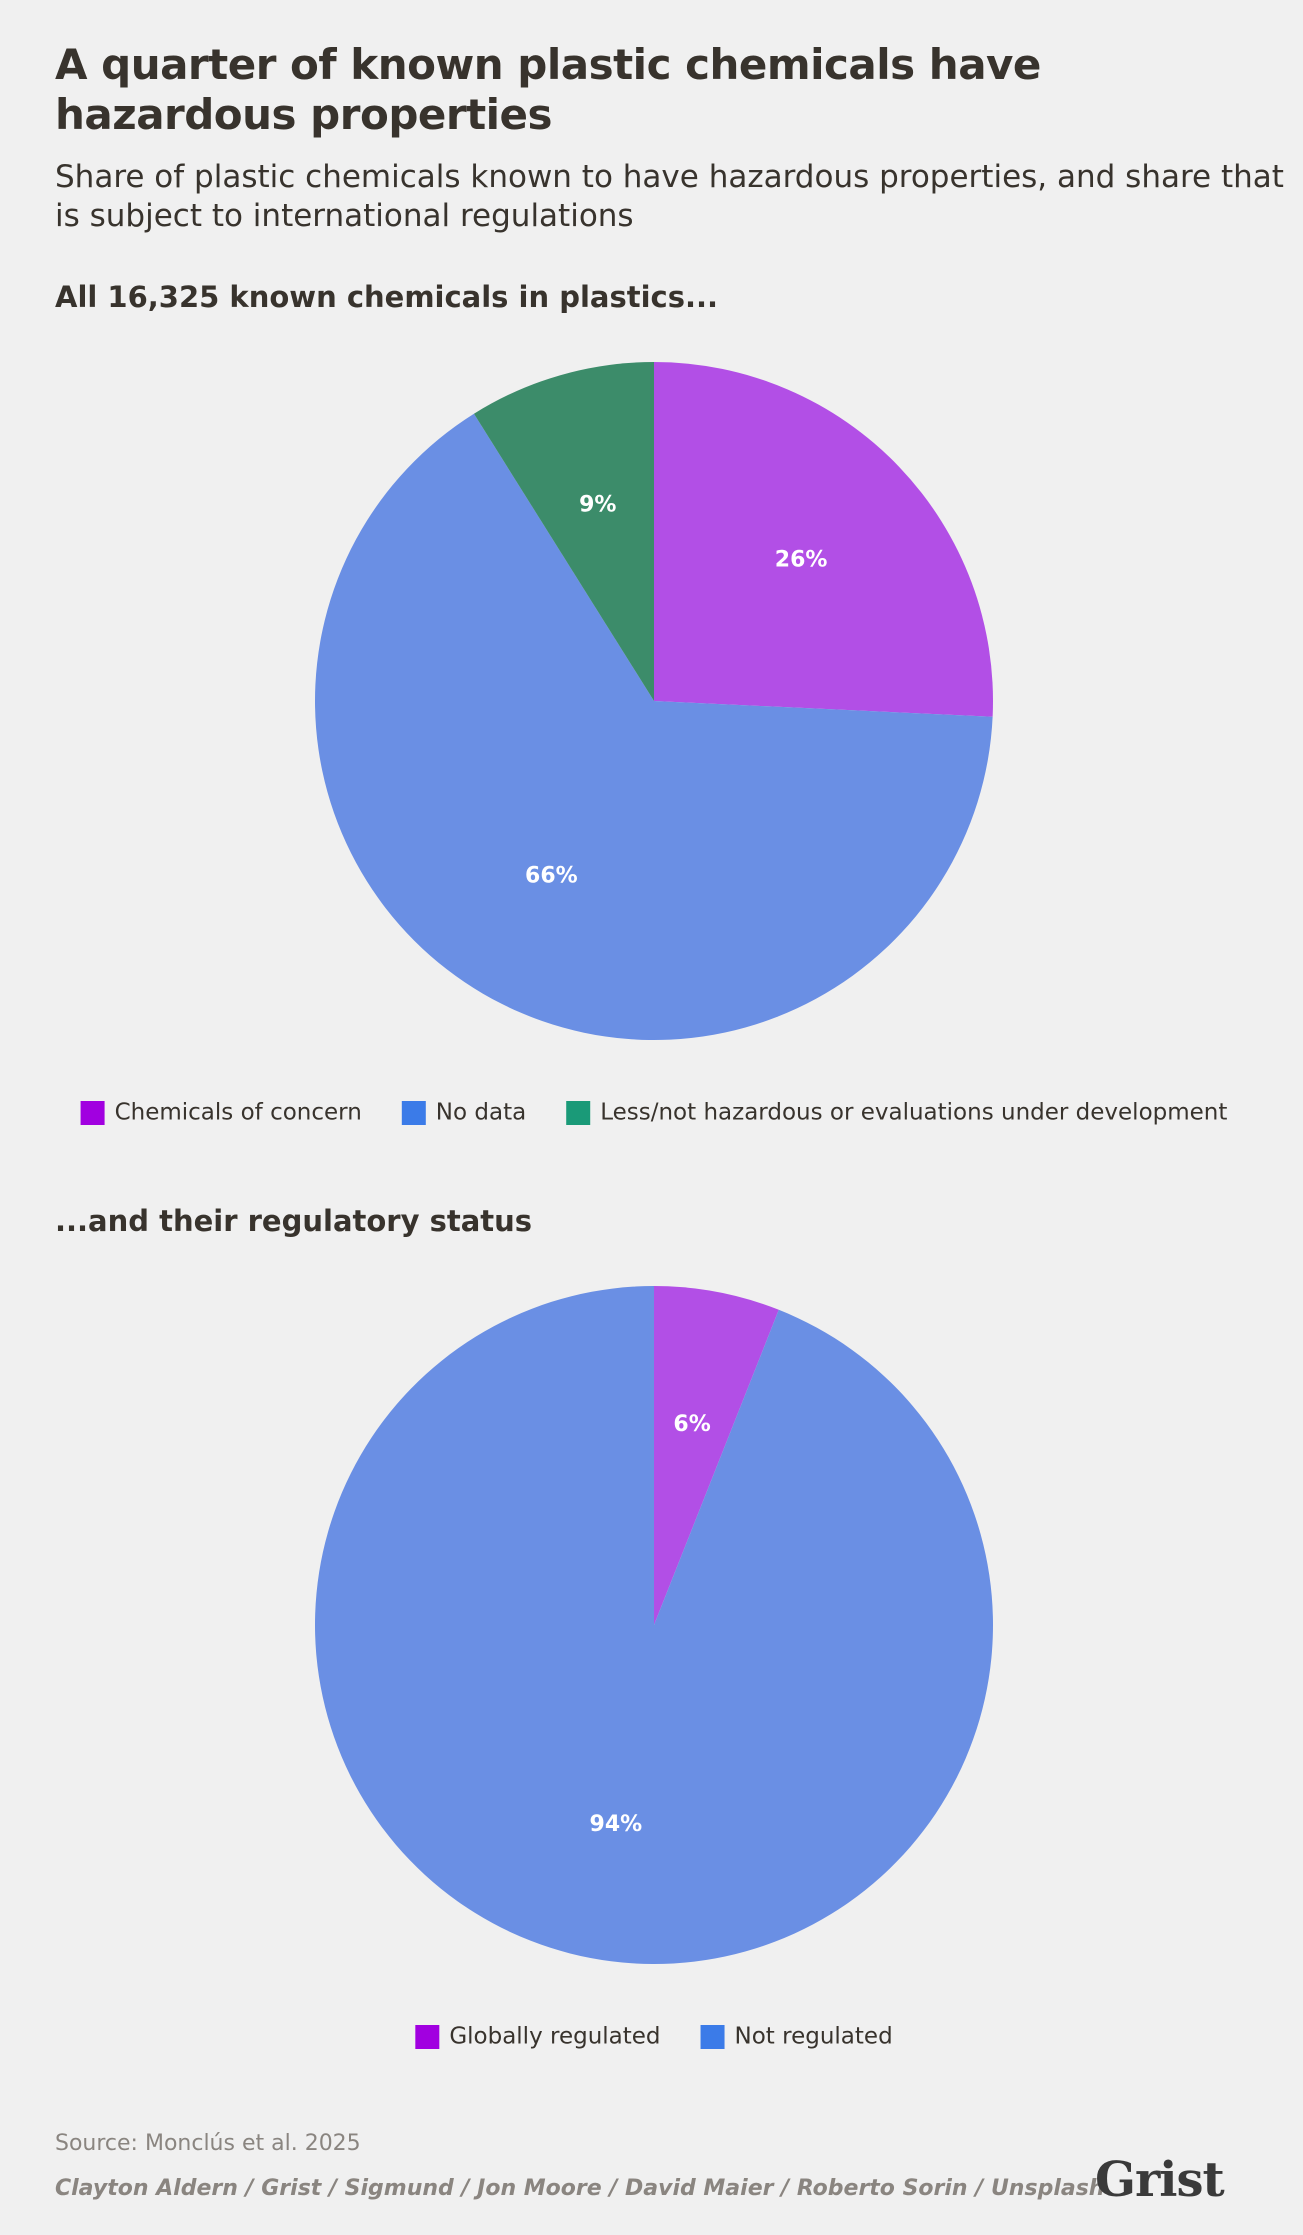 Image resolution: width=1303 pixels, height=2235 pixels. I want to click on slice-label: 94%, so click(616, 1824).